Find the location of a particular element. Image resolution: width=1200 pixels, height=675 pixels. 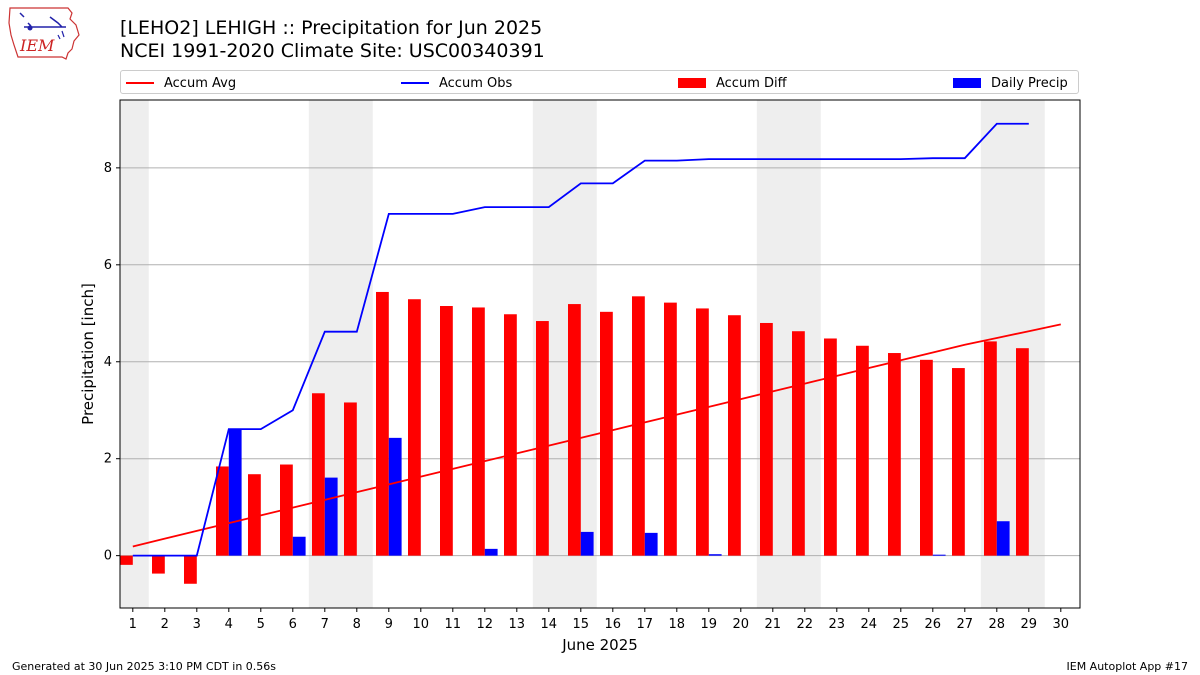

y-tick-label: 8 is located at coordinates (108, 168).